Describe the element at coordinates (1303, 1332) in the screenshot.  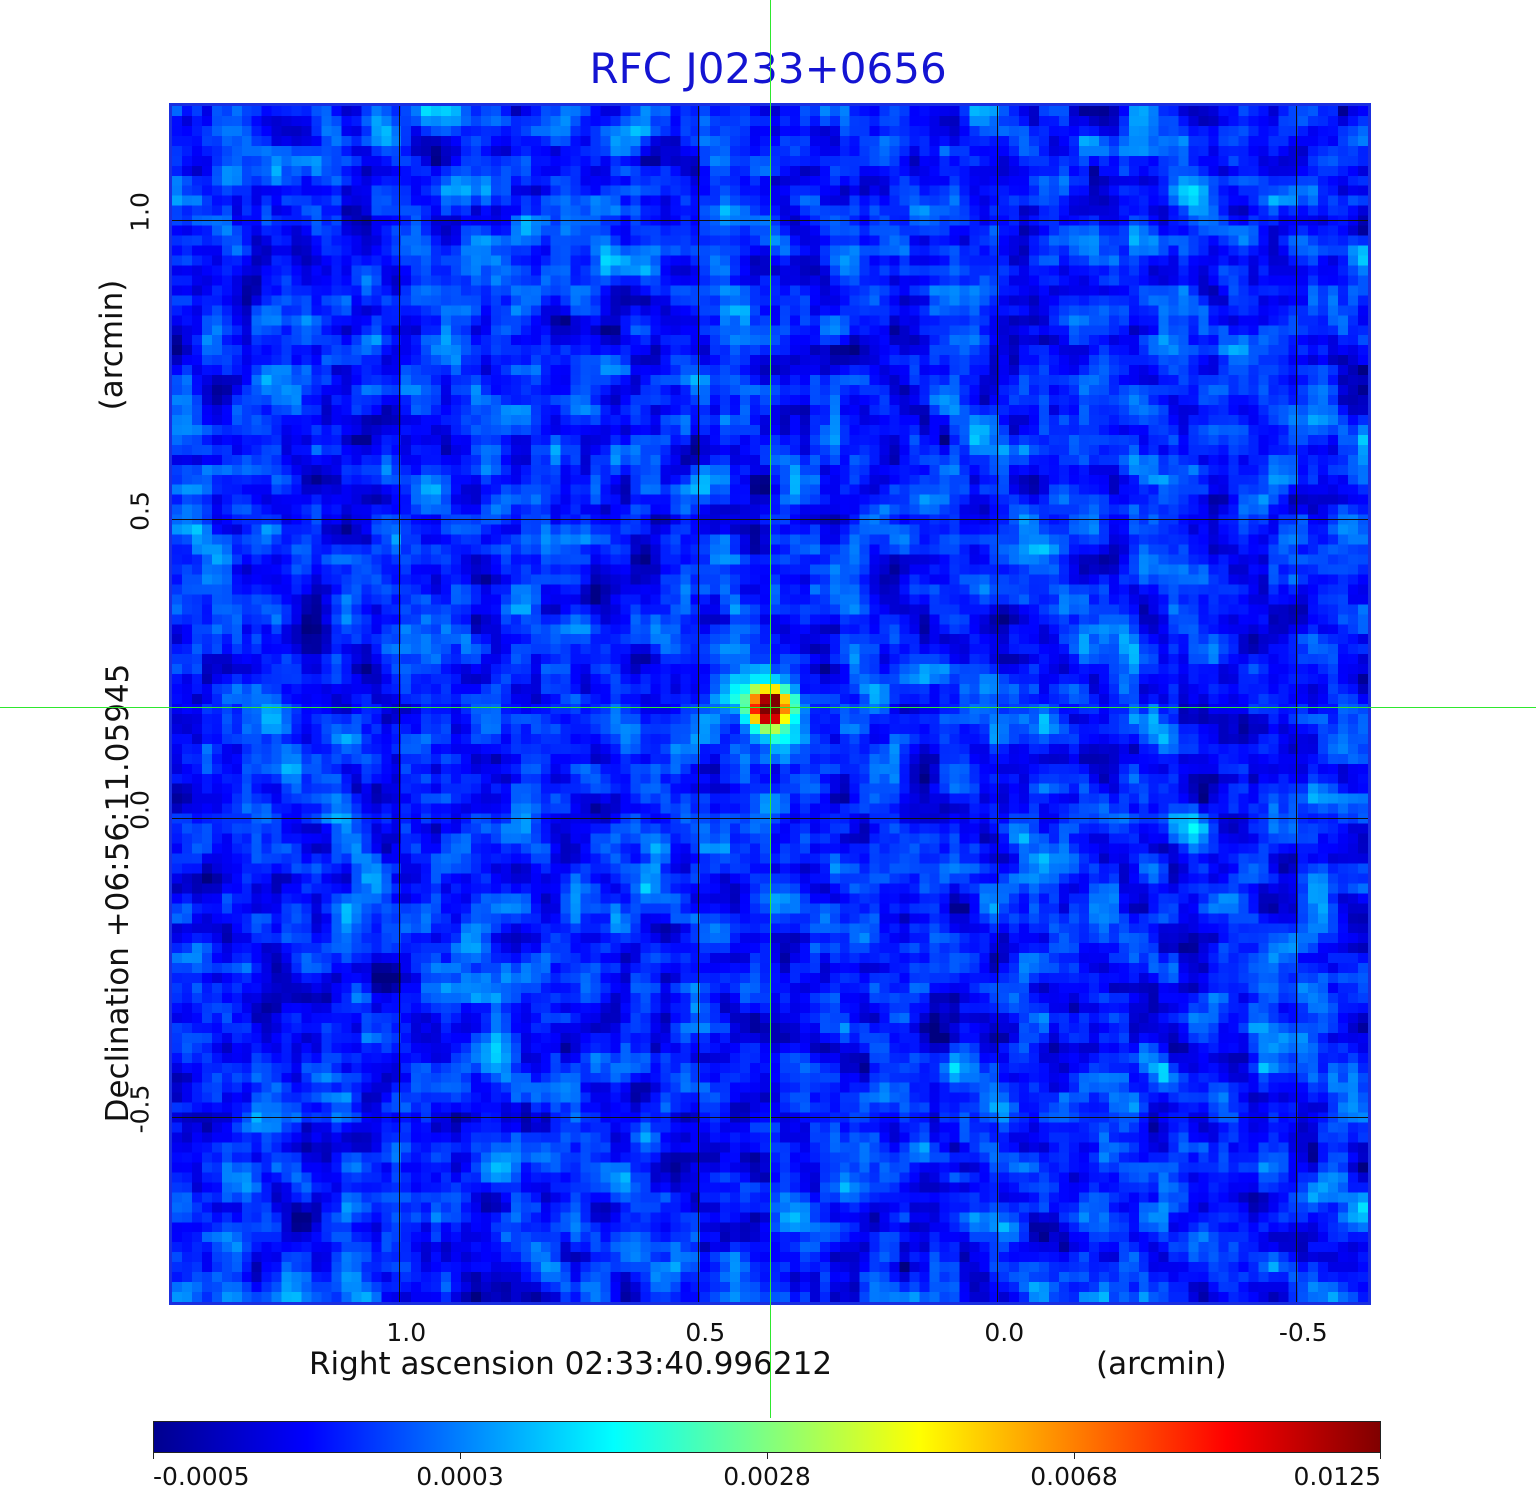
I see `x-tick-label: -0.5` at that location.